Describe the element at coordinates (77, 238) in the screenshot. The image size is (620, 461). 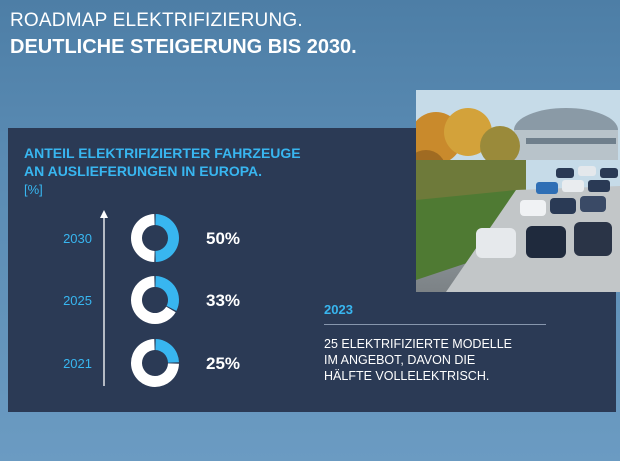
I see `year-label-2030: 2030` at that location.